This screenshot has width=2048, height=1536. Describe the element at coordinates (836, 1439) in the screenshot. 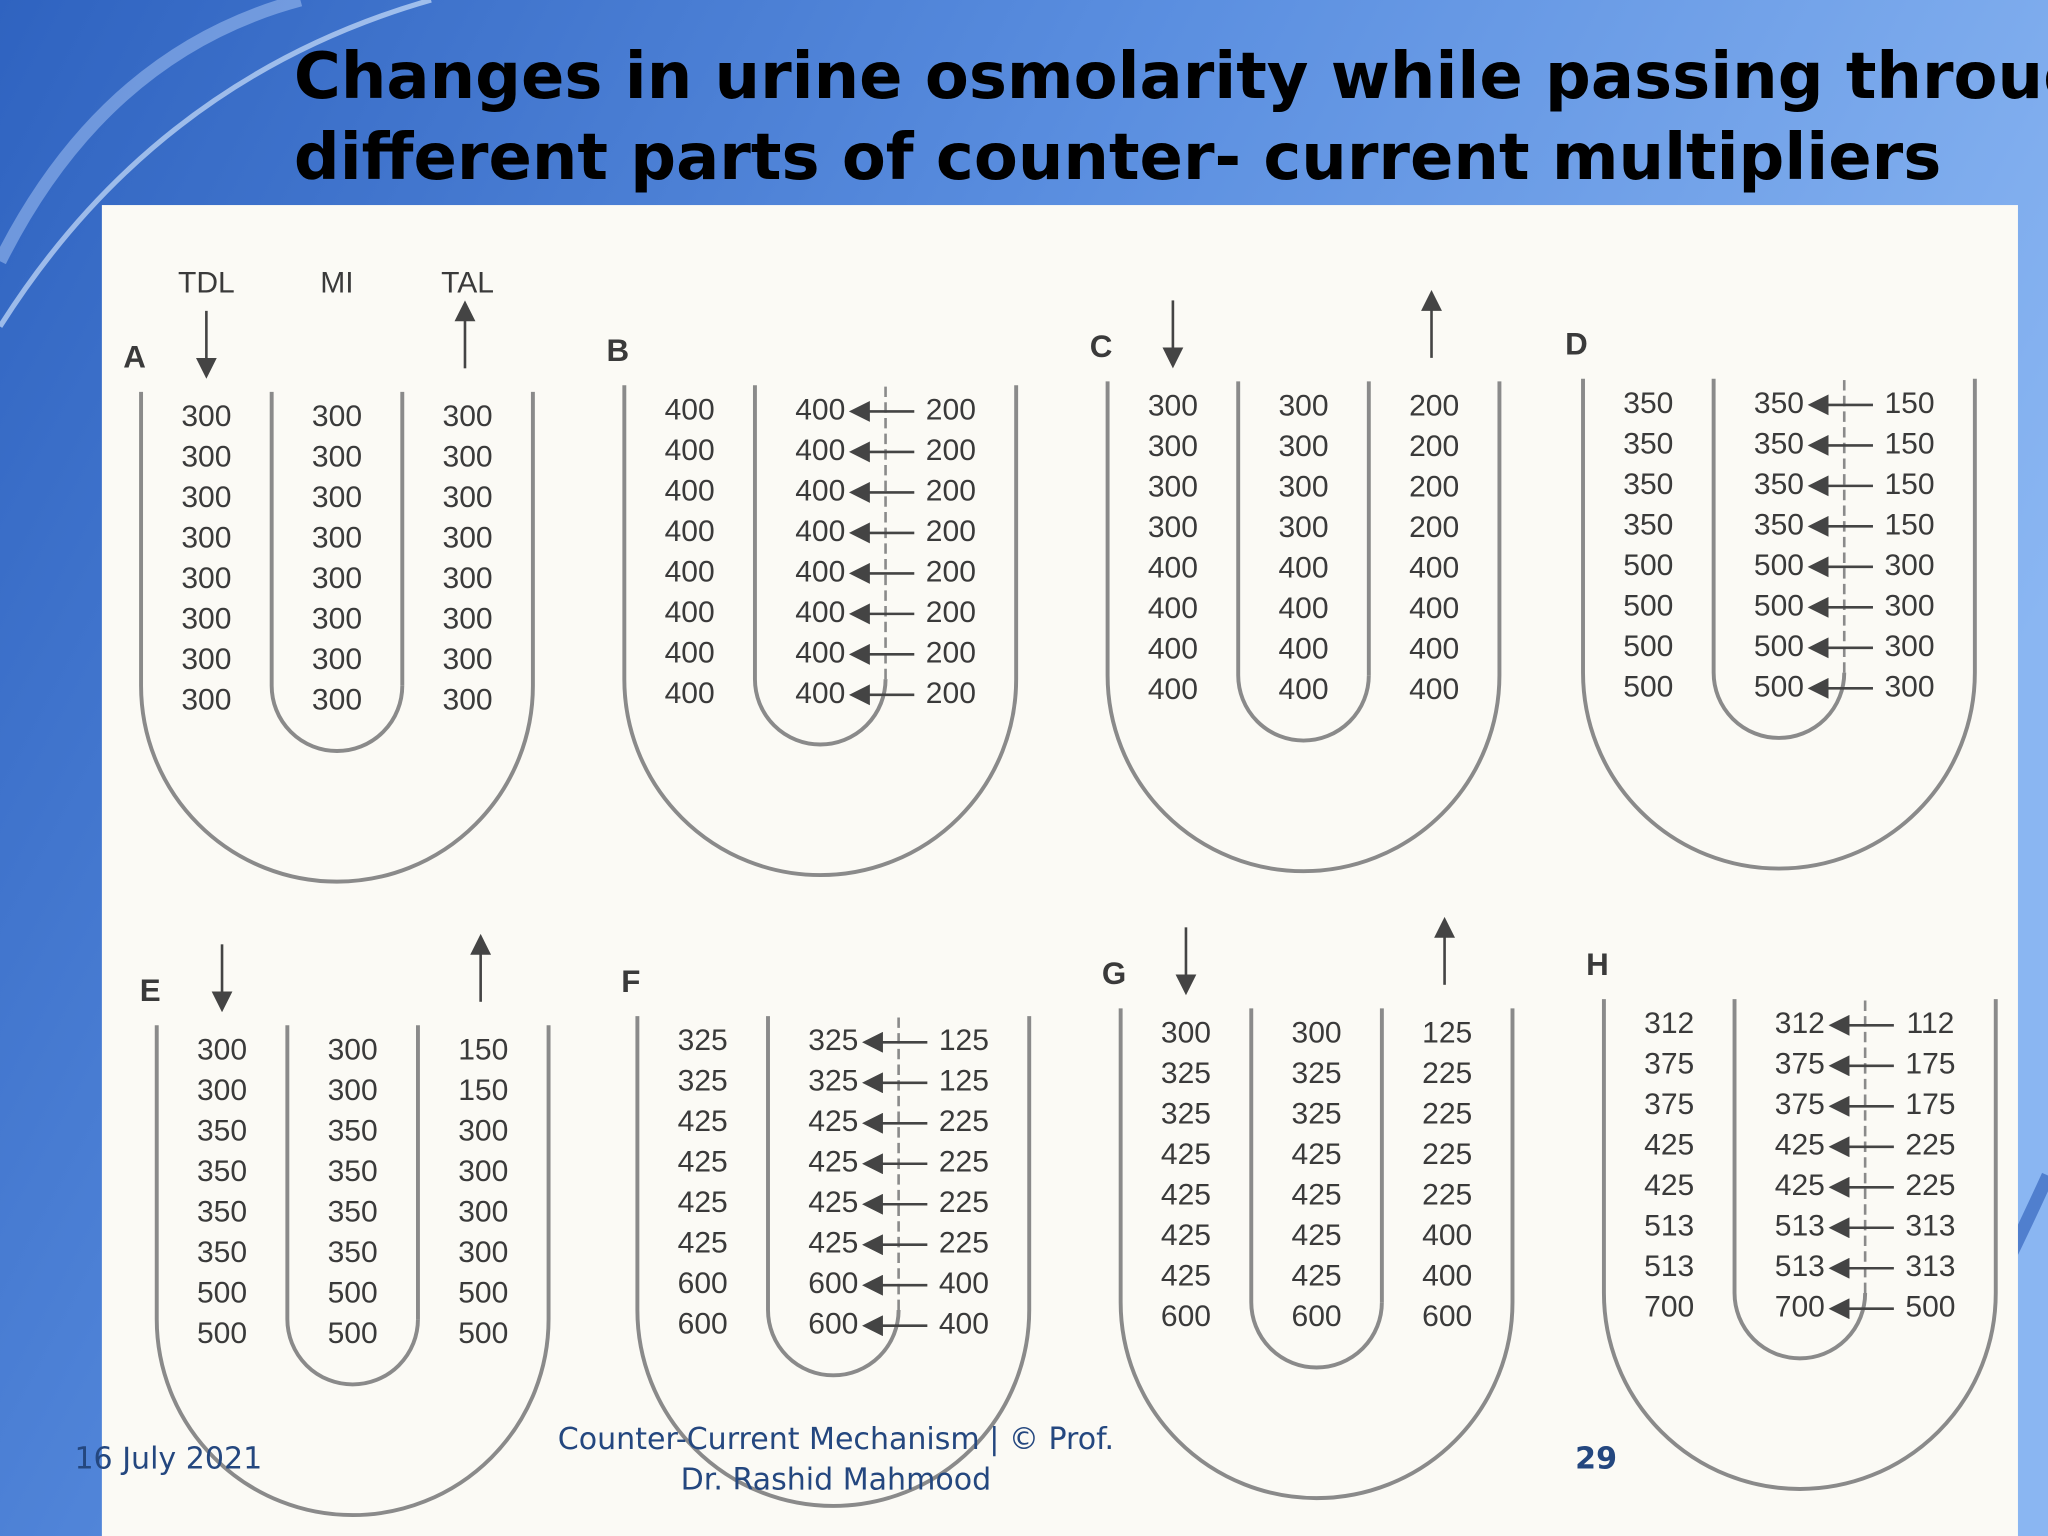

I see `footer-text: Counter-Current Mechanism | © Prof.` at that location.